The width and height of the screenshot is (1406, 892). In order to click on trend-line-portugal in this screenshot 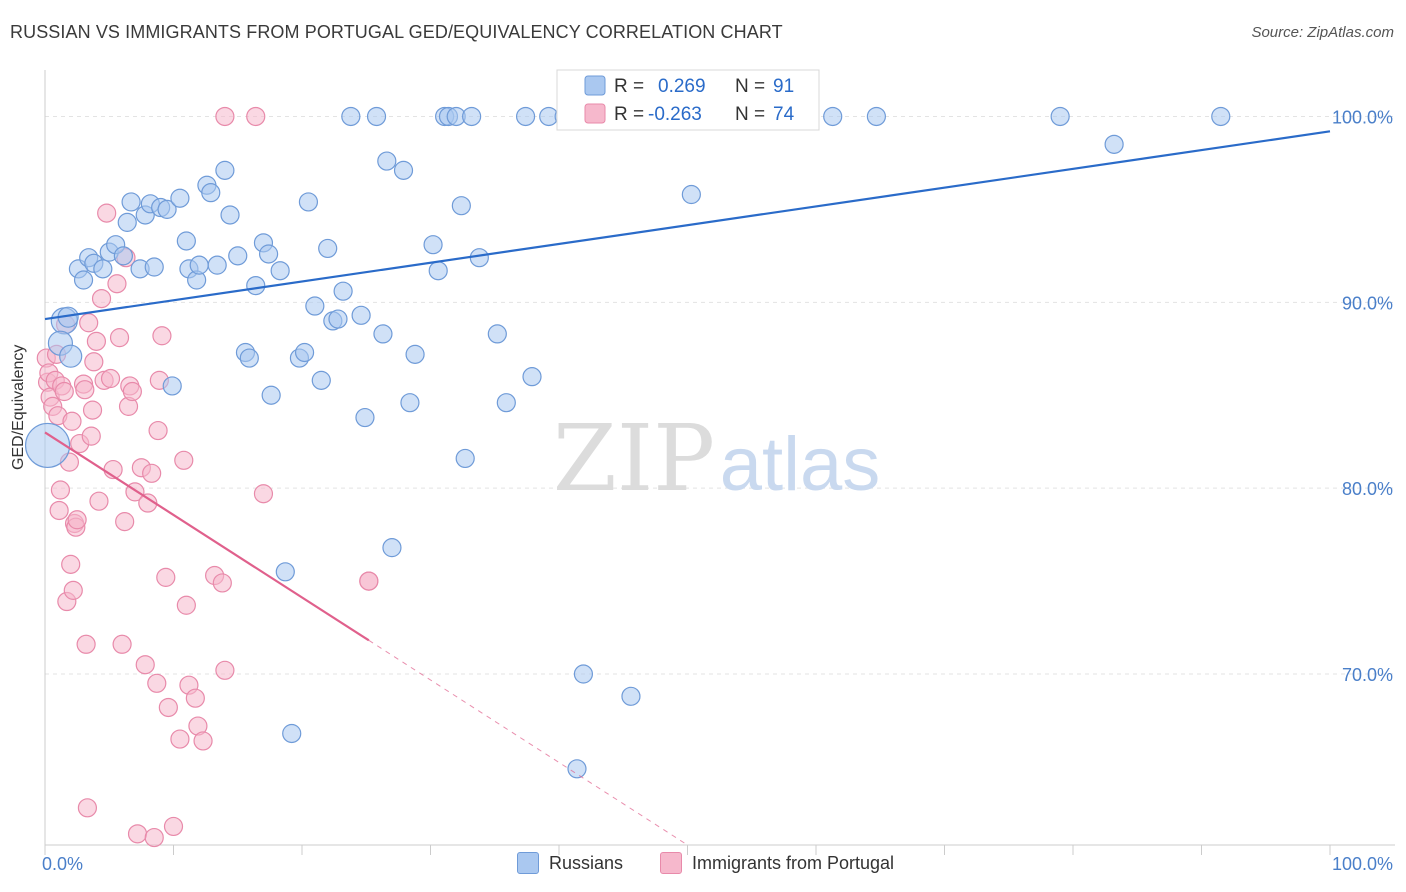, I will do `click(207, 536)`.